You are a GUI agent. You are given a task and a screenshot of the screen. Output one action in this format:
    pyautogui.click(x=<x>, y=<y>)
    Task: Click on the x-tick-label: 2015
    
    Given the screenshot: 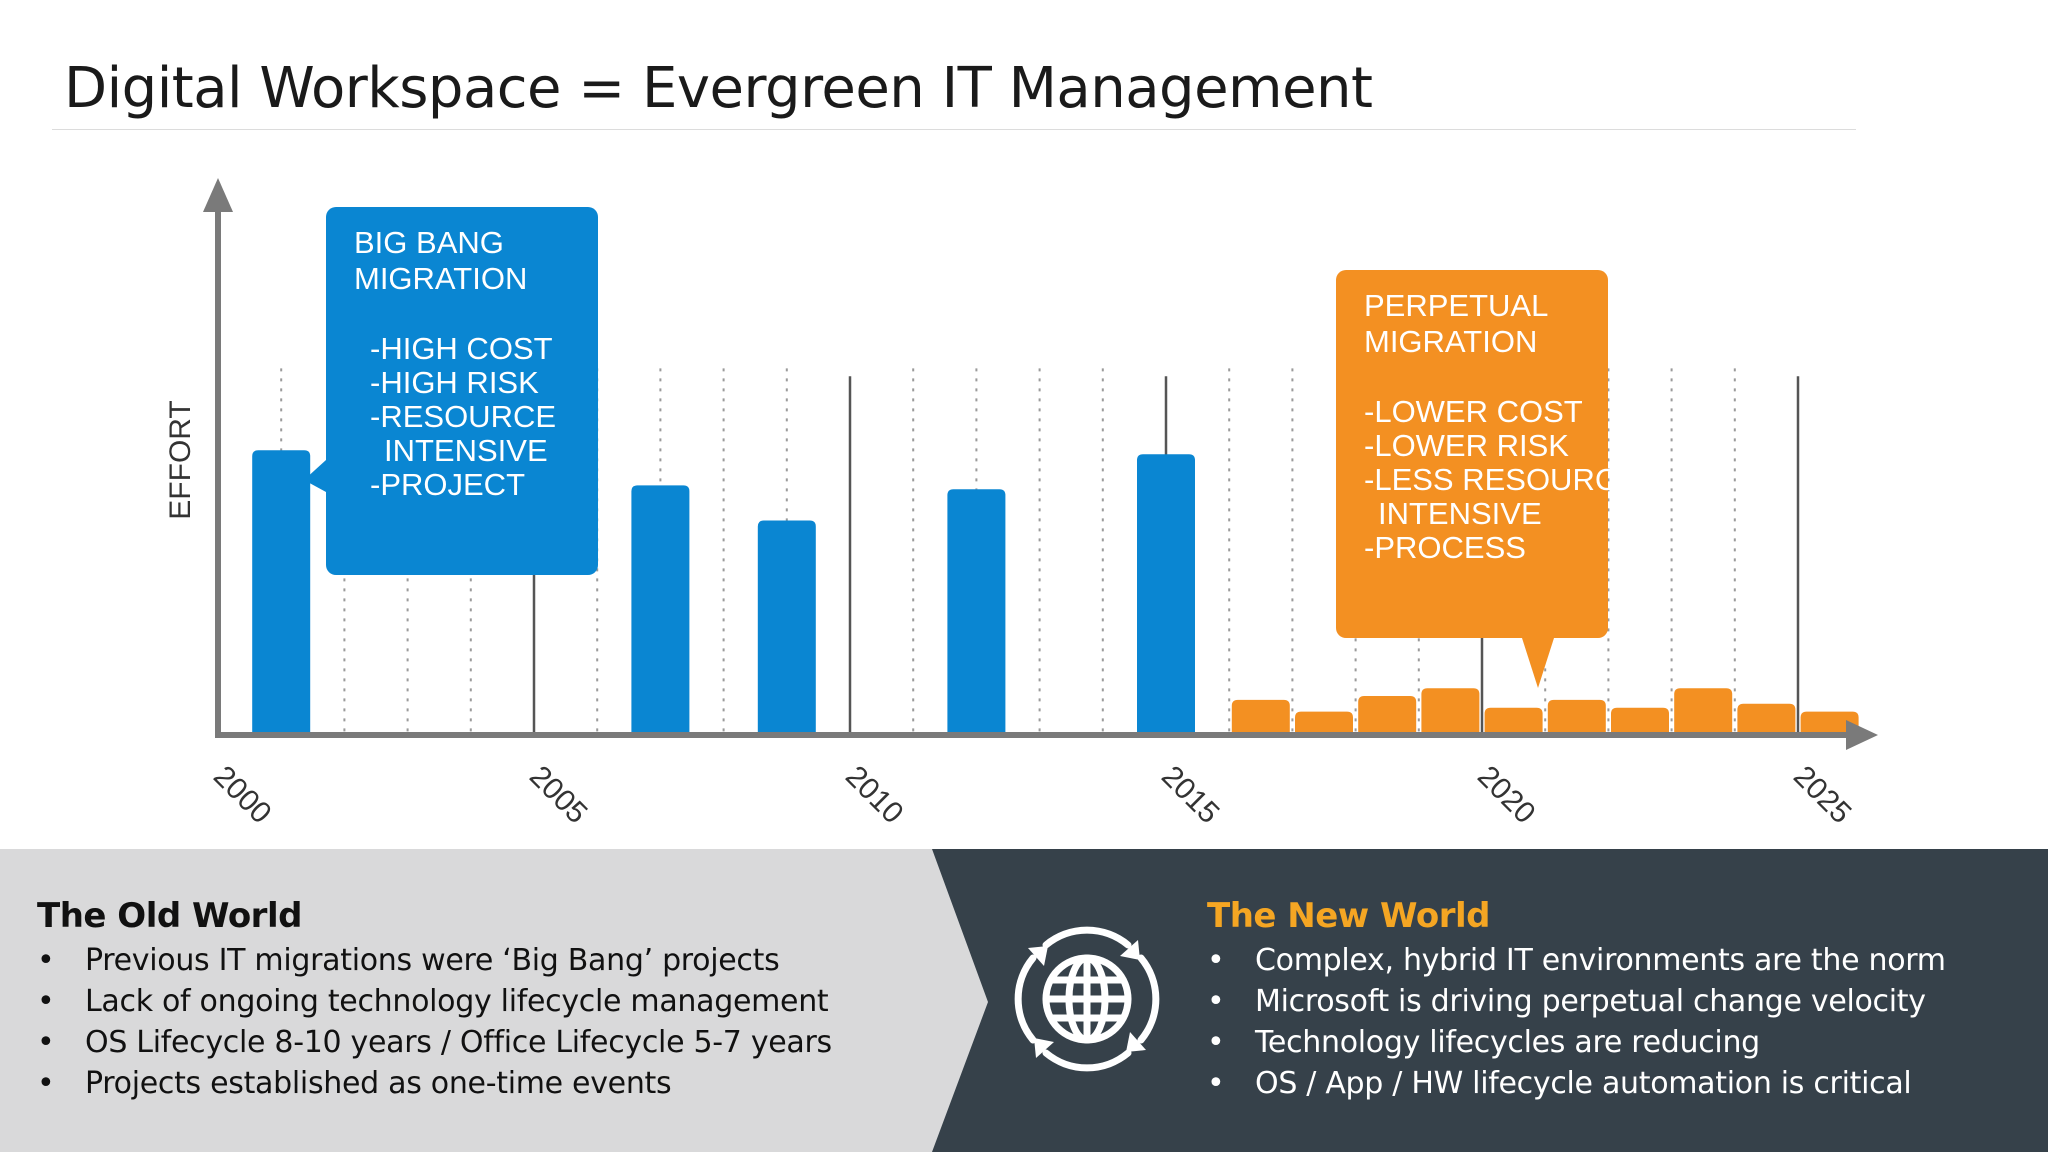 What is the action you would take?
    pyautogui.click(x=1190, y=795)
    